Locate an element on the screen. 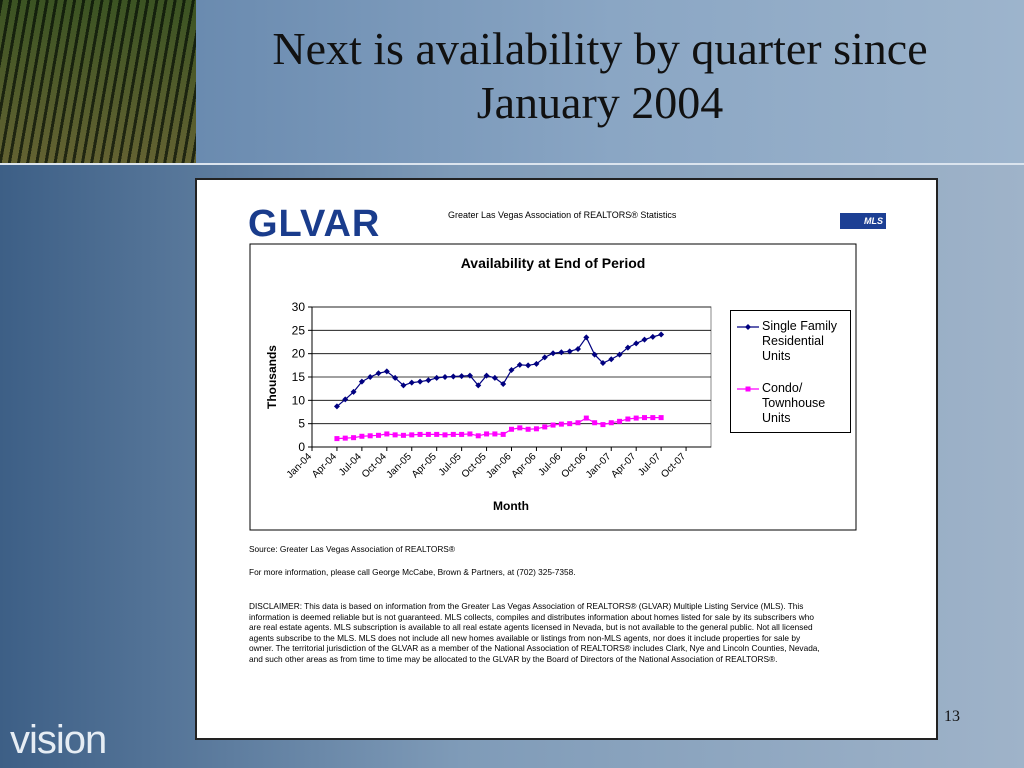 The image size is (1024, 768). legend-label: Single Family Residential Units is located at coordinates (800, 341).